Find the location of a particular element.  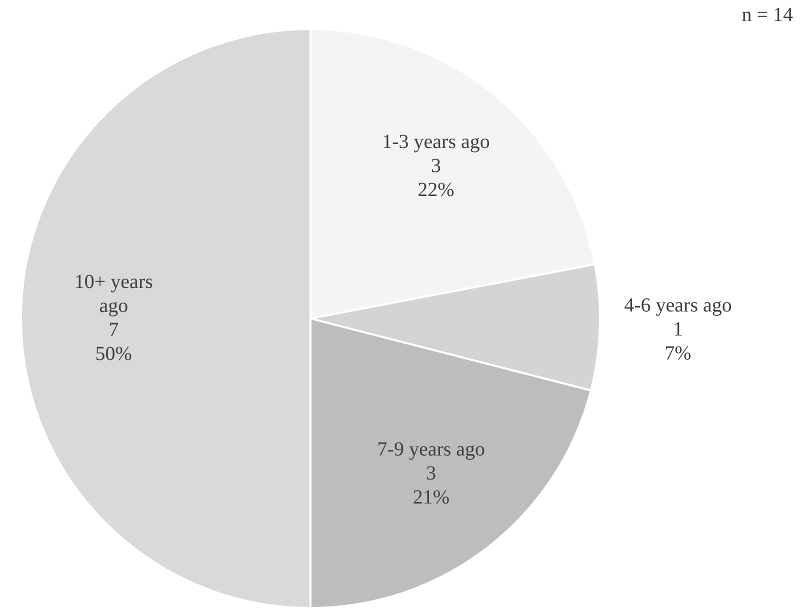

data-label: 1 7% is located at coordinates (678, 341).